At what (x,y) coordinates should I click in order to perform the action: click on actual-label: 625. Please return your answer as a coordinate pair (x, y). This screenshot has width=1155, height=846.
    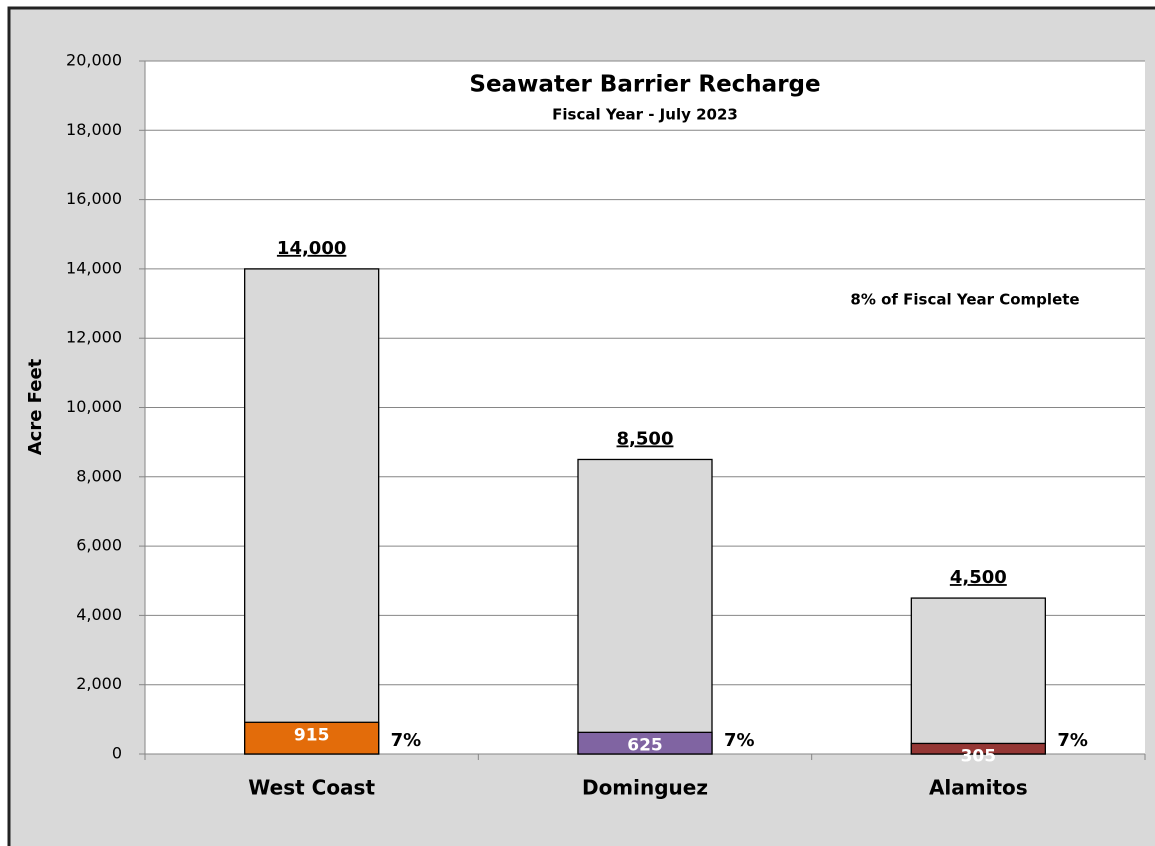
    Looking at the image, I should click on (645, 745).